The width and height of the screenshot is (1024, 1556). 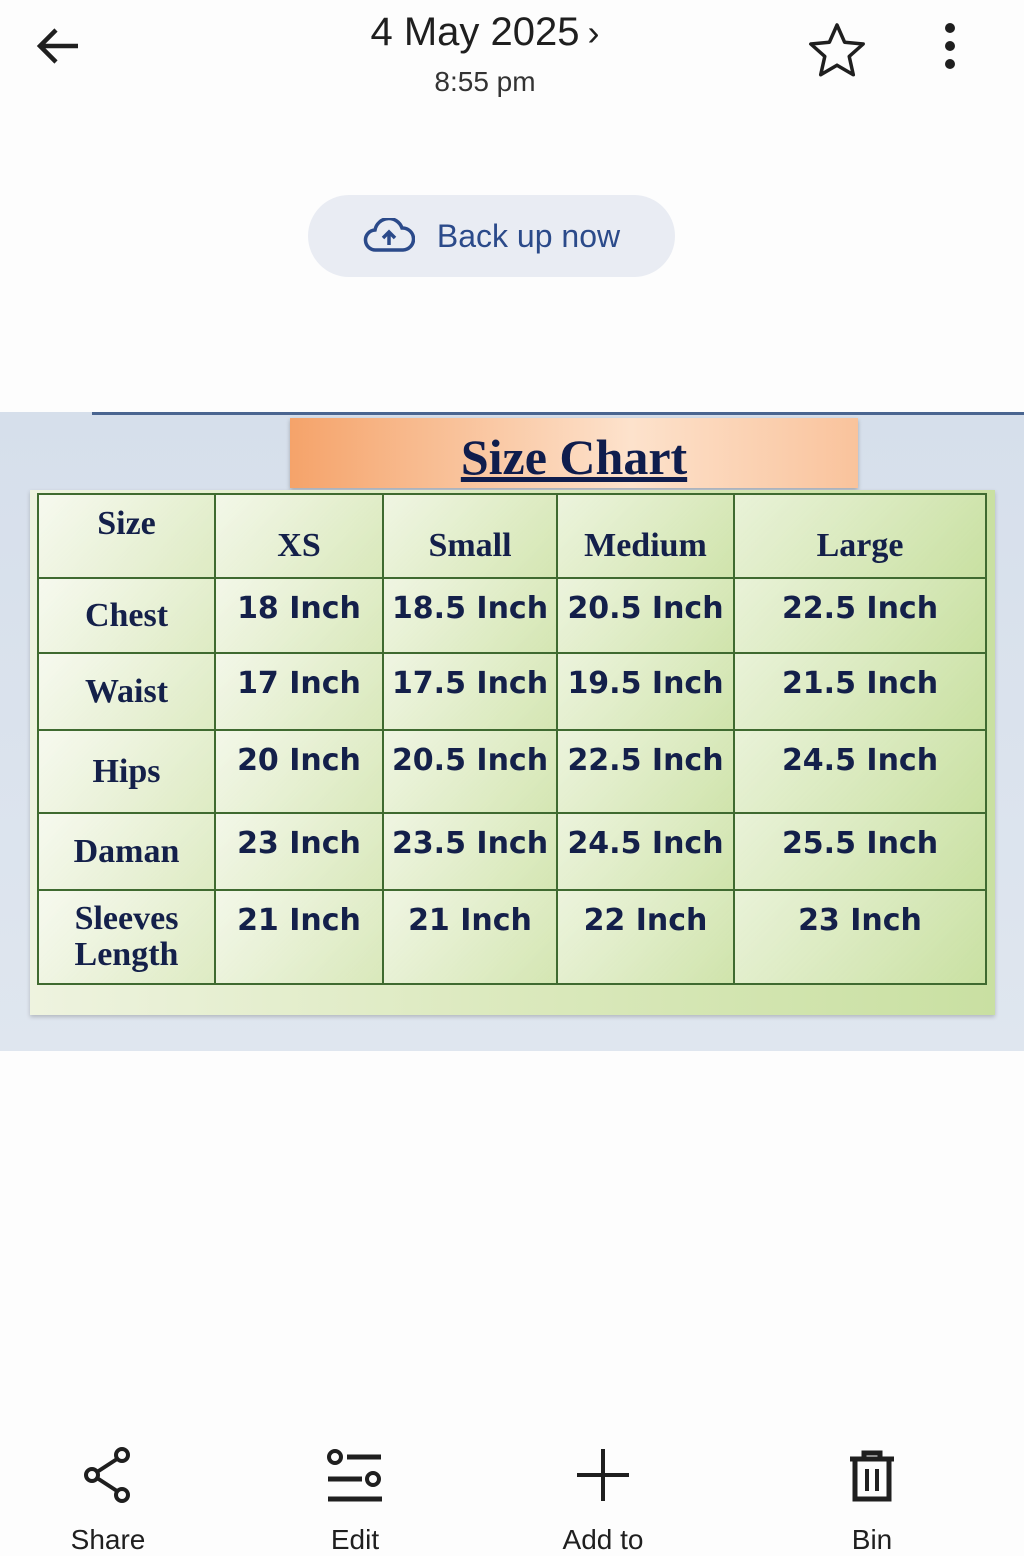 I want to click on row-label: Chest, so click(x=126, y=615).